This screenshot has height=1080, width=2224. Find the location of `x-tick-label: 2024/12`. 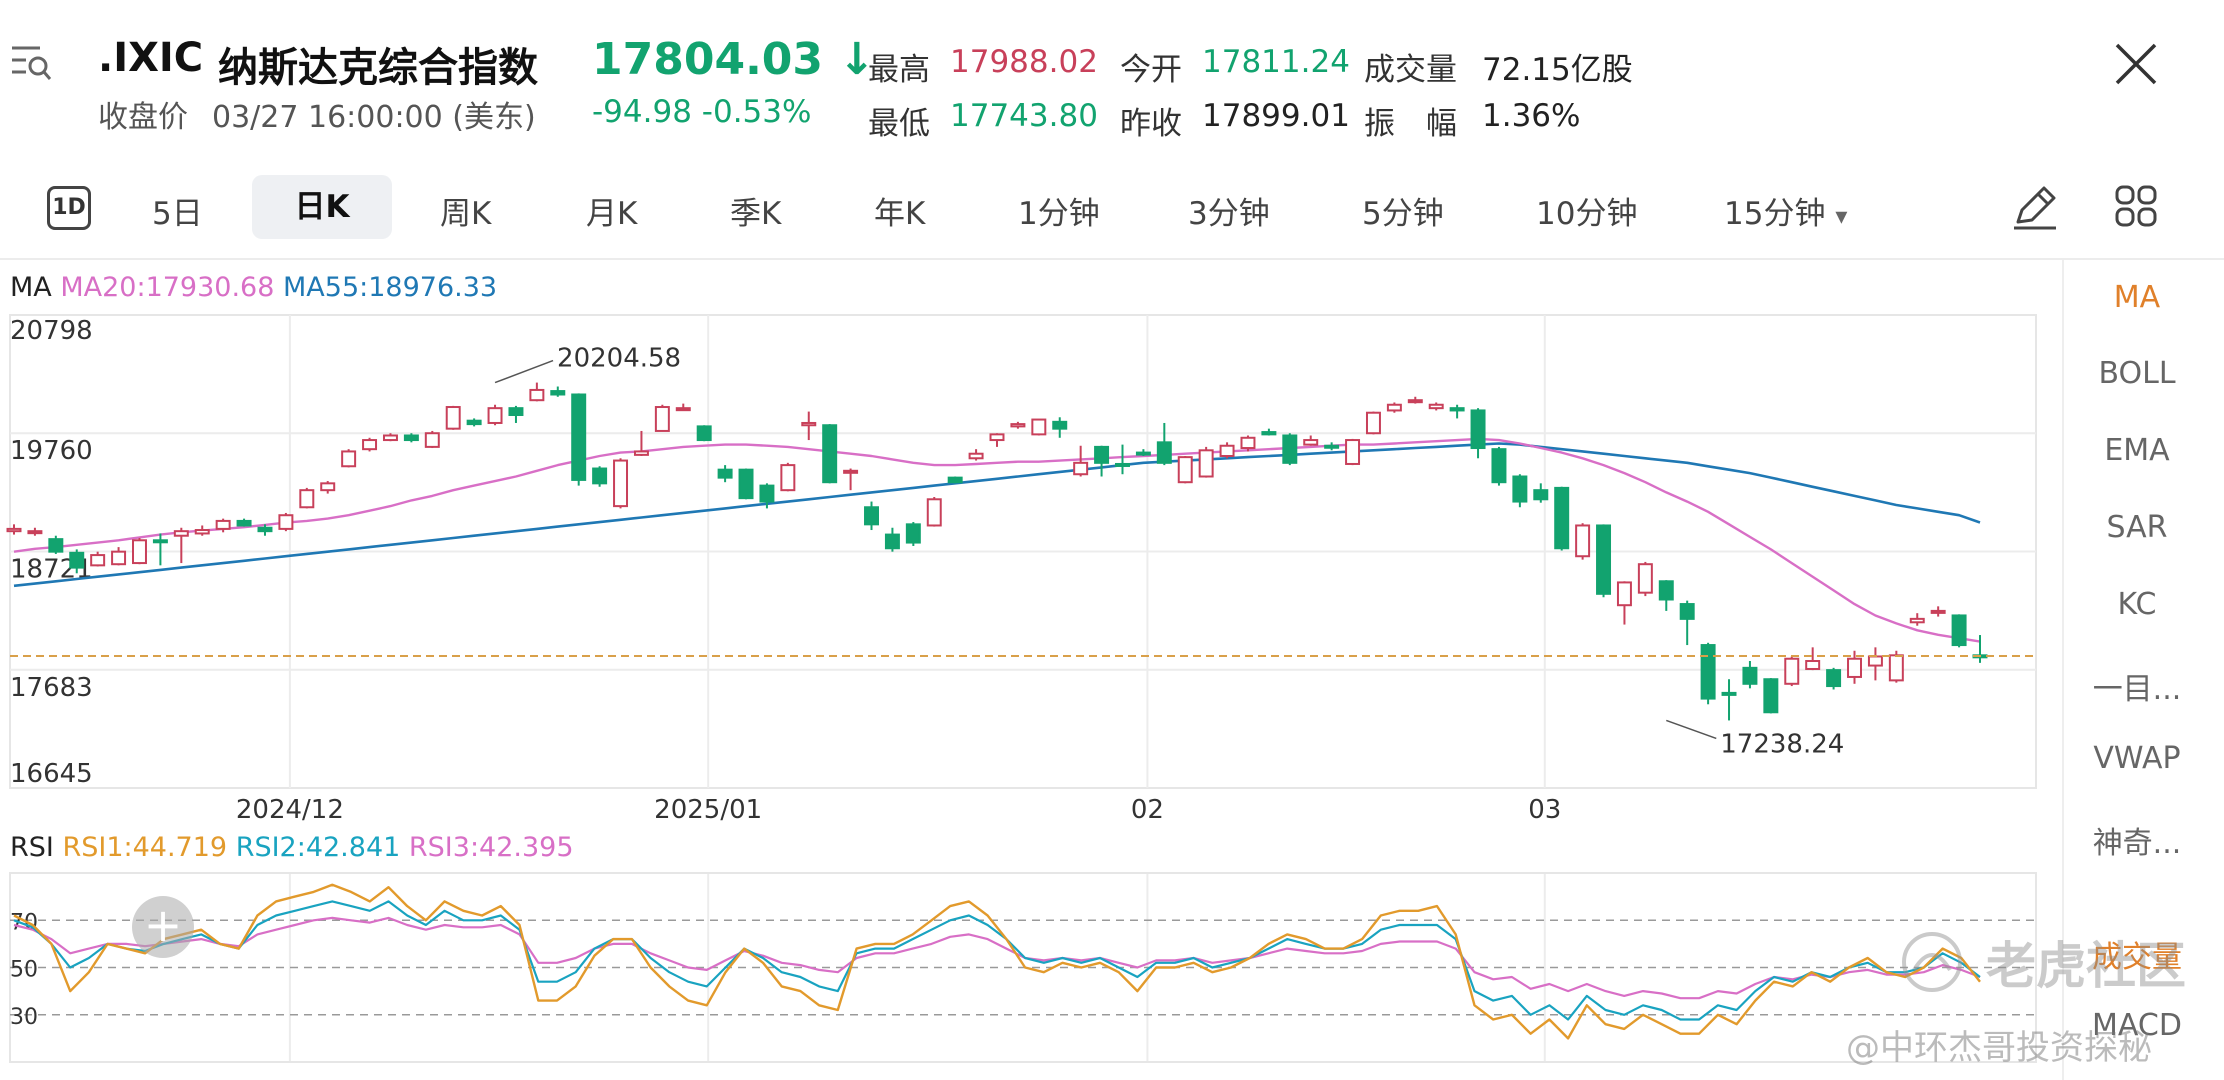

x-tick-label: 2024/12 is located at coordinates (290, 810).